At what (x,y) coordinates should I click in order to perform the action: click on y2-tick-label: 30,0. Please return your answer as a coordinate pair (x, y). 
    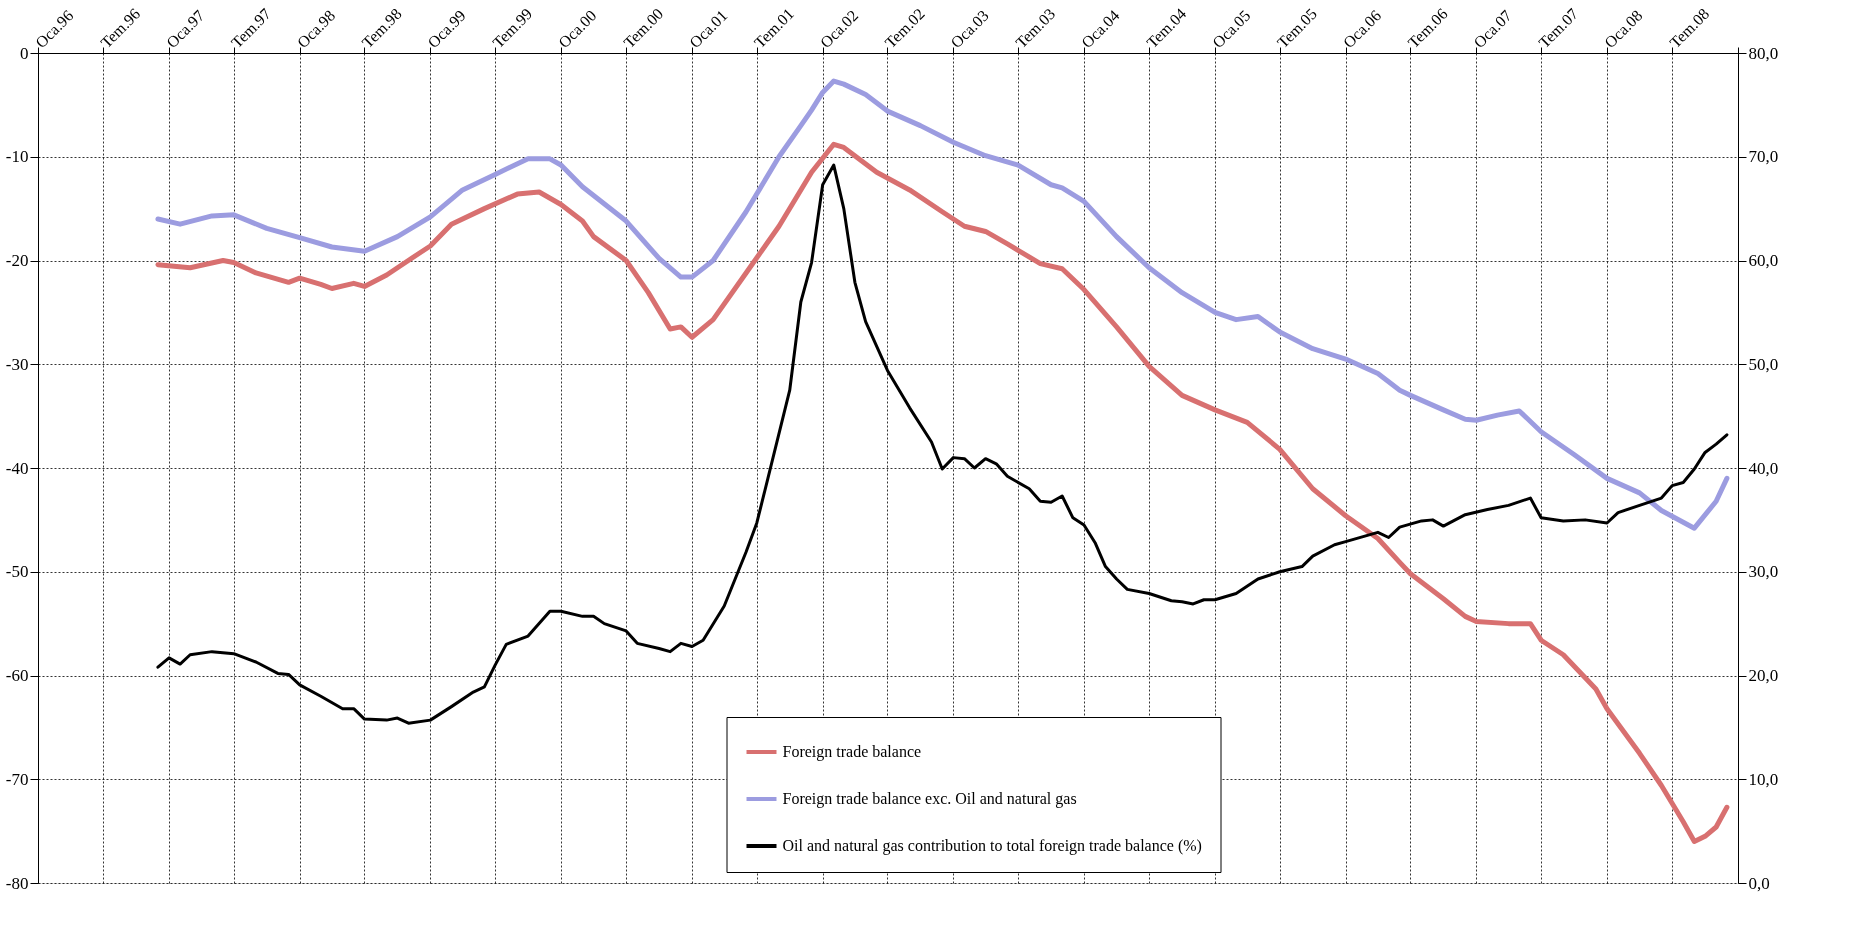
    Looking at the image, I should click on (1763, 572).